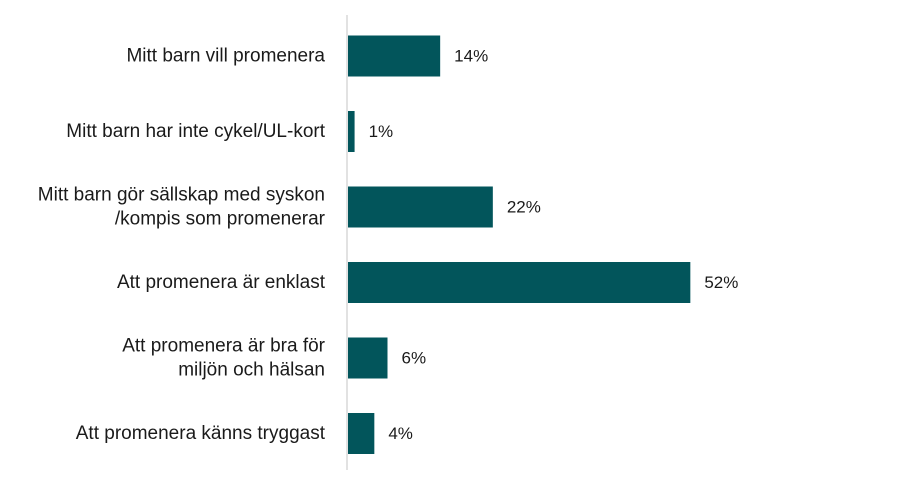 This screenshot has height=489, width=900. What do you see at coordinates (400, 433) in the screenshot?
I see `value-label-6: 4%` at bounding box center [400, 433].